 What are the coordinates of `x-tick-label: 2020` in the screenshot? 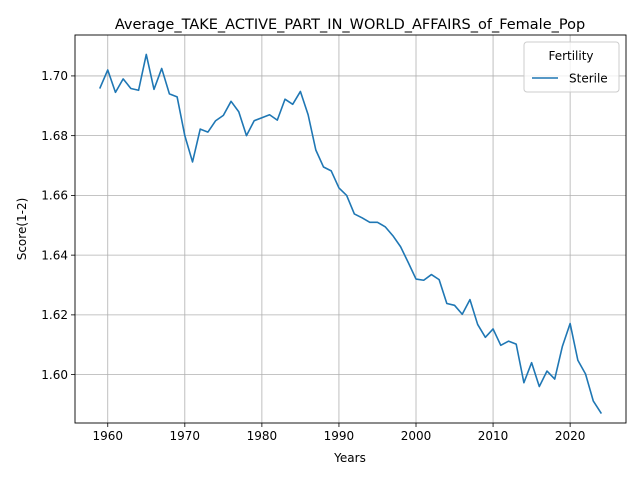 It's located at (570, 436).